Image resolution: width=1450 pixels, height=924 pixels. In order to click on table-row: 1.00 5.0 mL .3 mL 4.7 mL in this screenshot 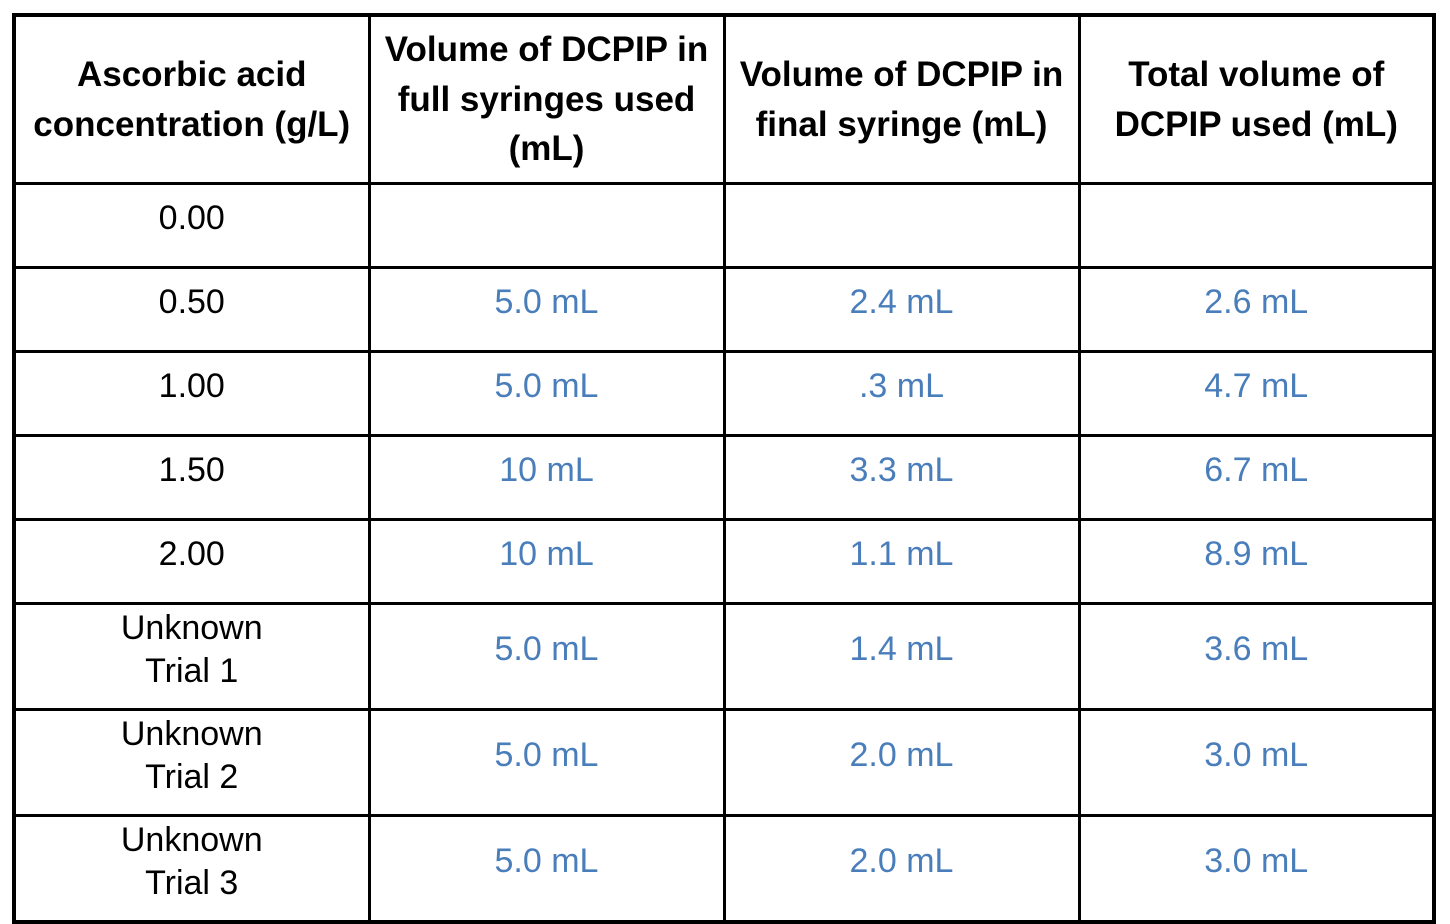, I will do `click(724, 394)`.